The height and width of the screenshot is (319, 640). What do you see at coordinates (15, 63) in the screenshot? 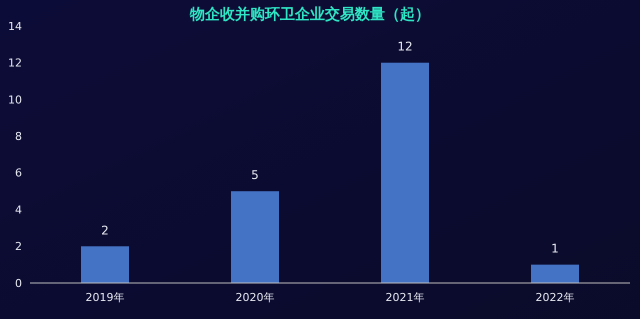
I see `y-tick-label: 12` at bounding box center [15, 63].